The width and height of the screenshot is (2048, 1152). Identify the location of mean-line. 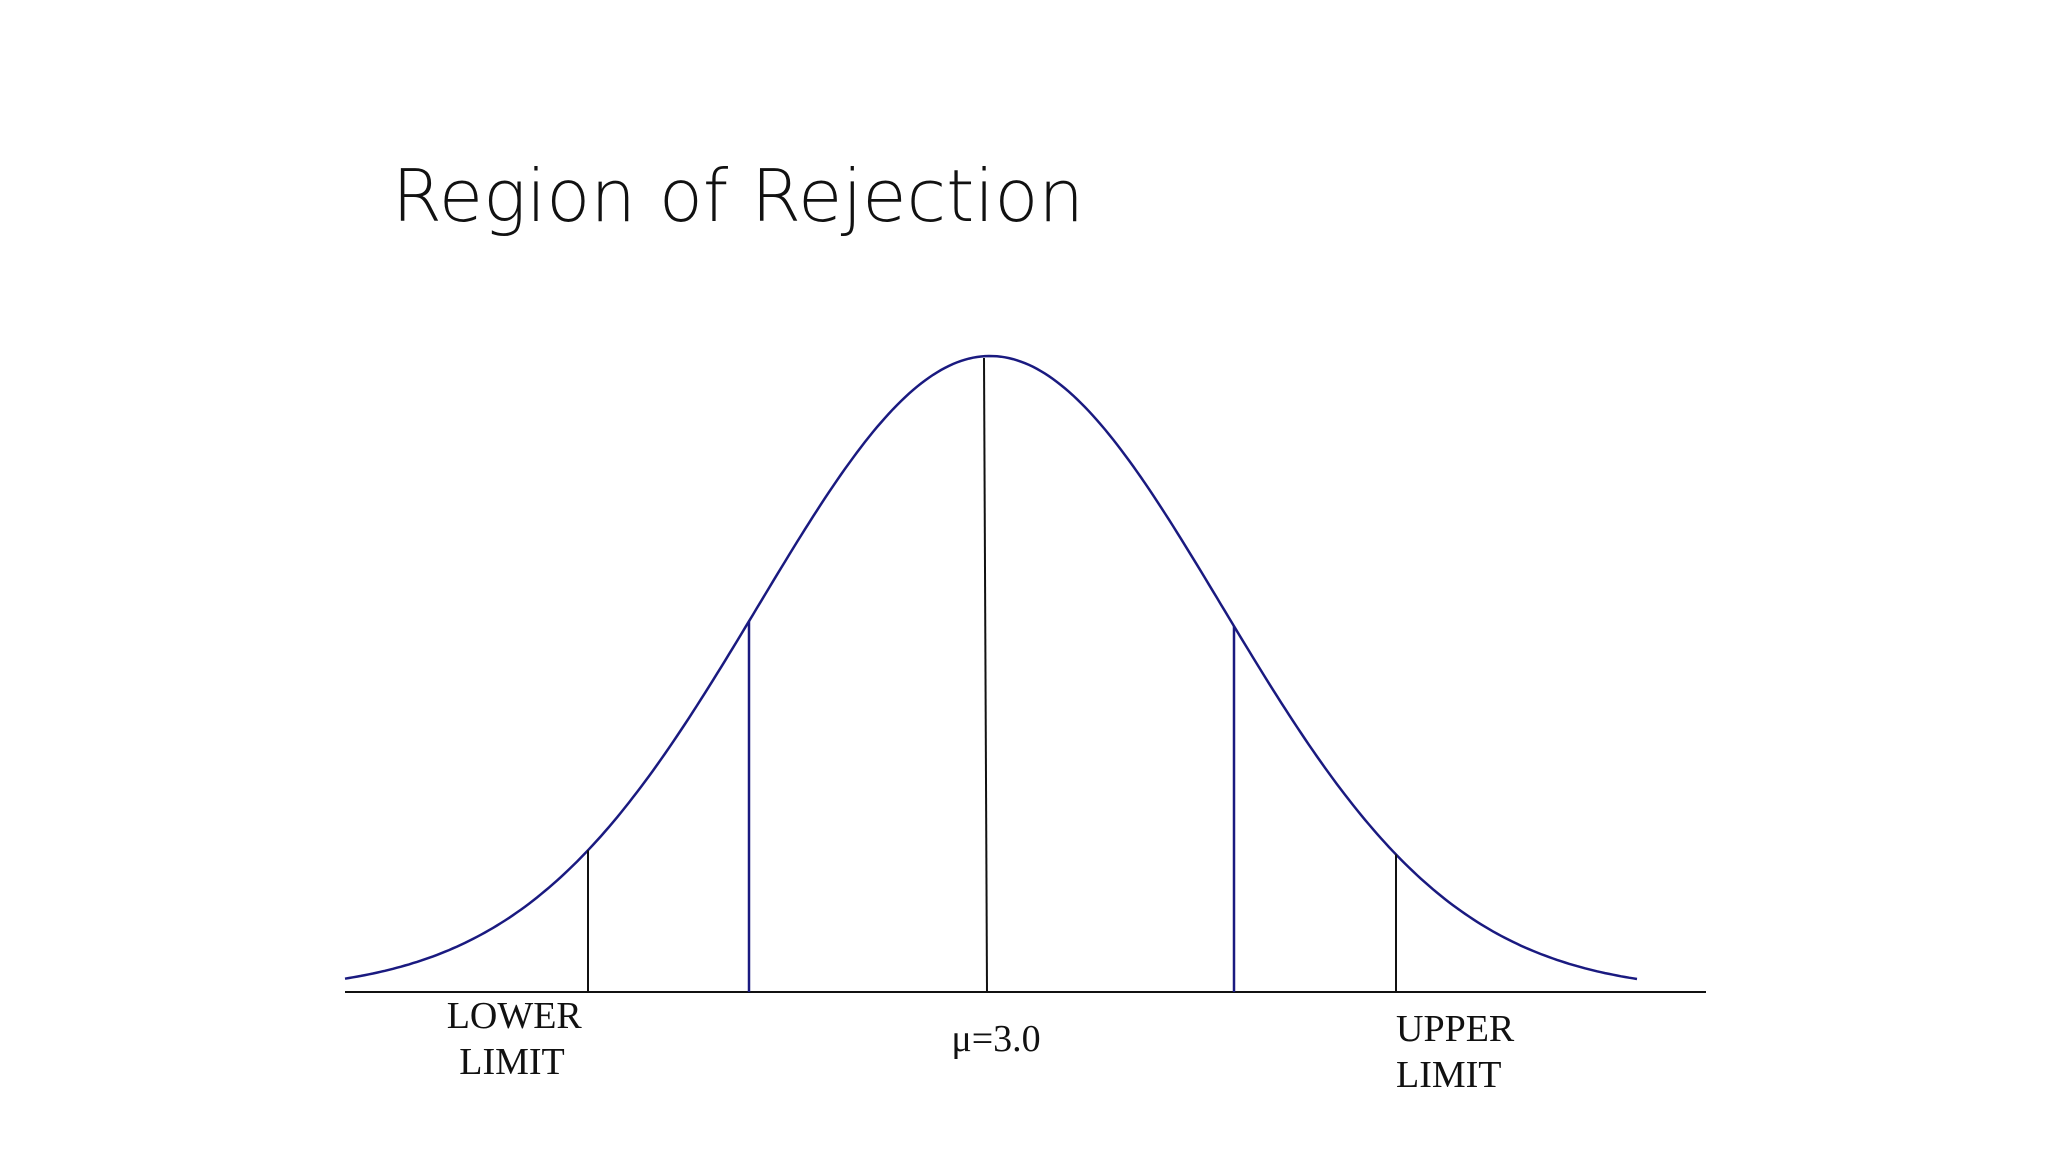
(985, 675).